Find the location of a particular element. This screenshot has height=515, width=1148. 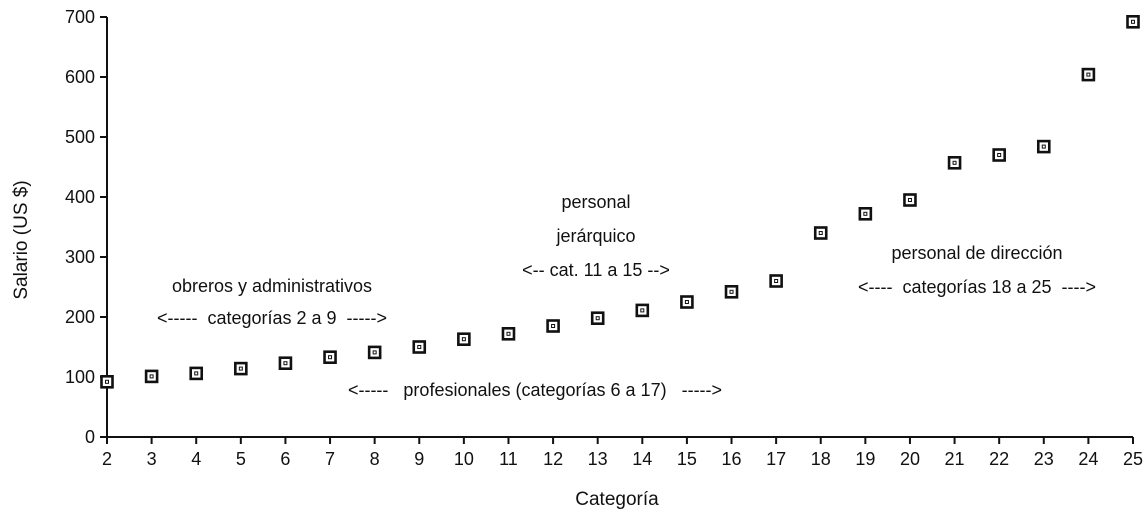

annotation-obreros-title: obreros y administrativos is located at coordinates (272, 286).